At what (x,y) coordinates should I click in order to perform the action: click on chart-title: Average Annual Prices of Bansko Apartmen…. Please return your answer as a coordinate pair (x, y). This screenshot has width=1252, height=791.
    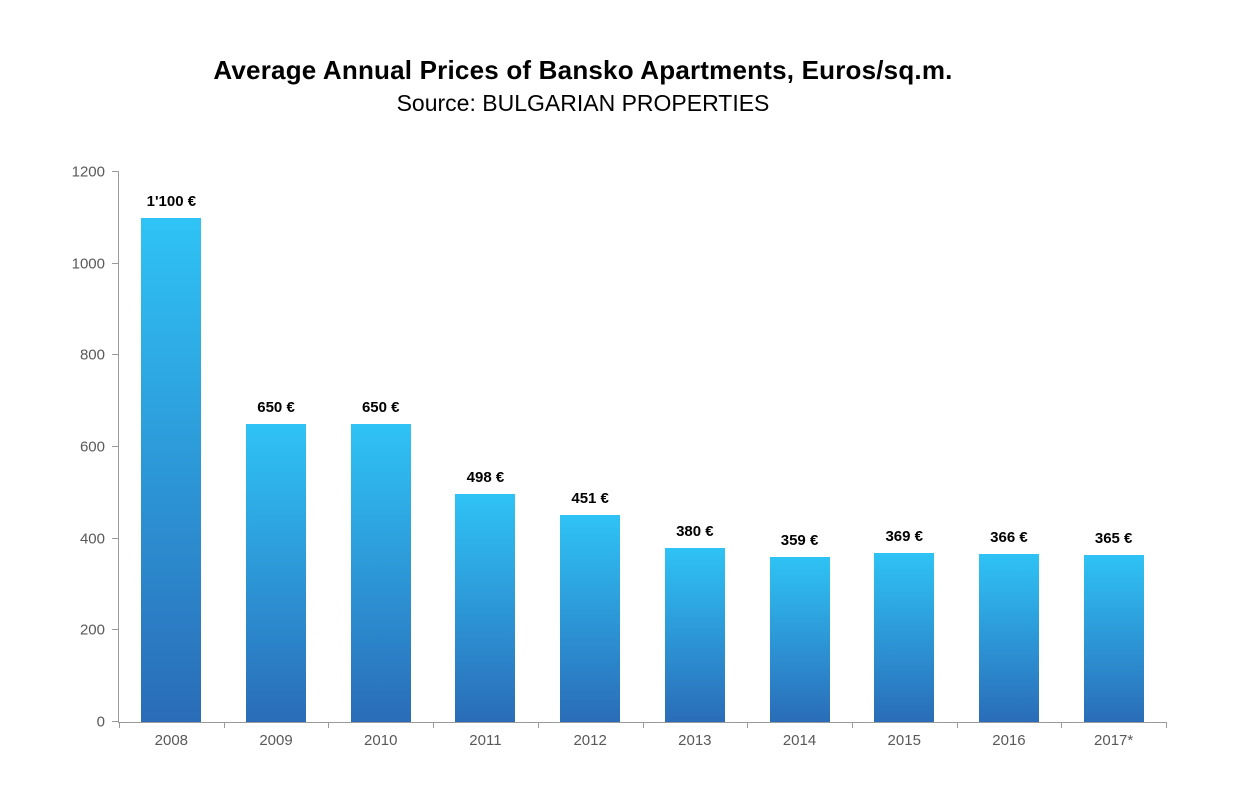
    Looking at the image, I should click on (583, 70).